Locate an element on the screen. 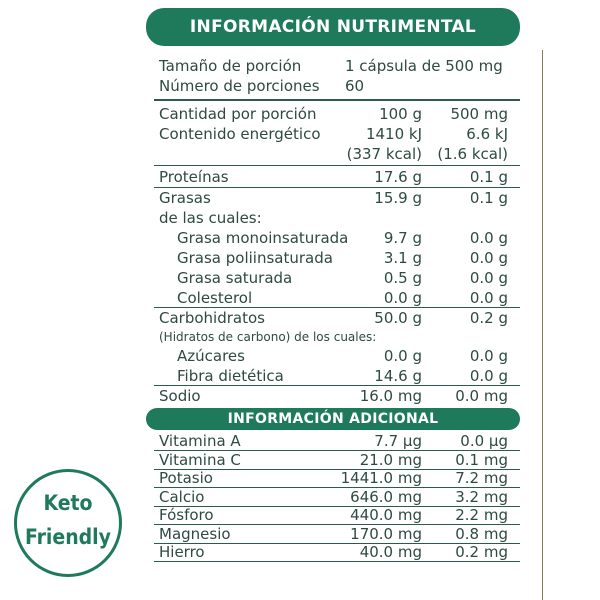 The height and width of the screenshot is (600, 600). badge-line2: Friendly is located at coordinates (68, 537).